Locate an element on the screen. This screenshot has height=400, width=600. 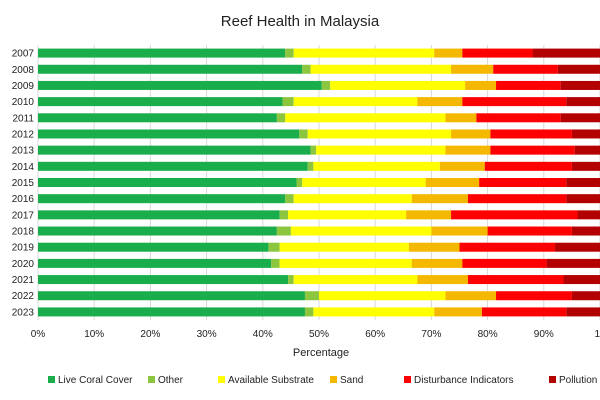
x-tick-label: 10 is located at coordinates (597, 334).